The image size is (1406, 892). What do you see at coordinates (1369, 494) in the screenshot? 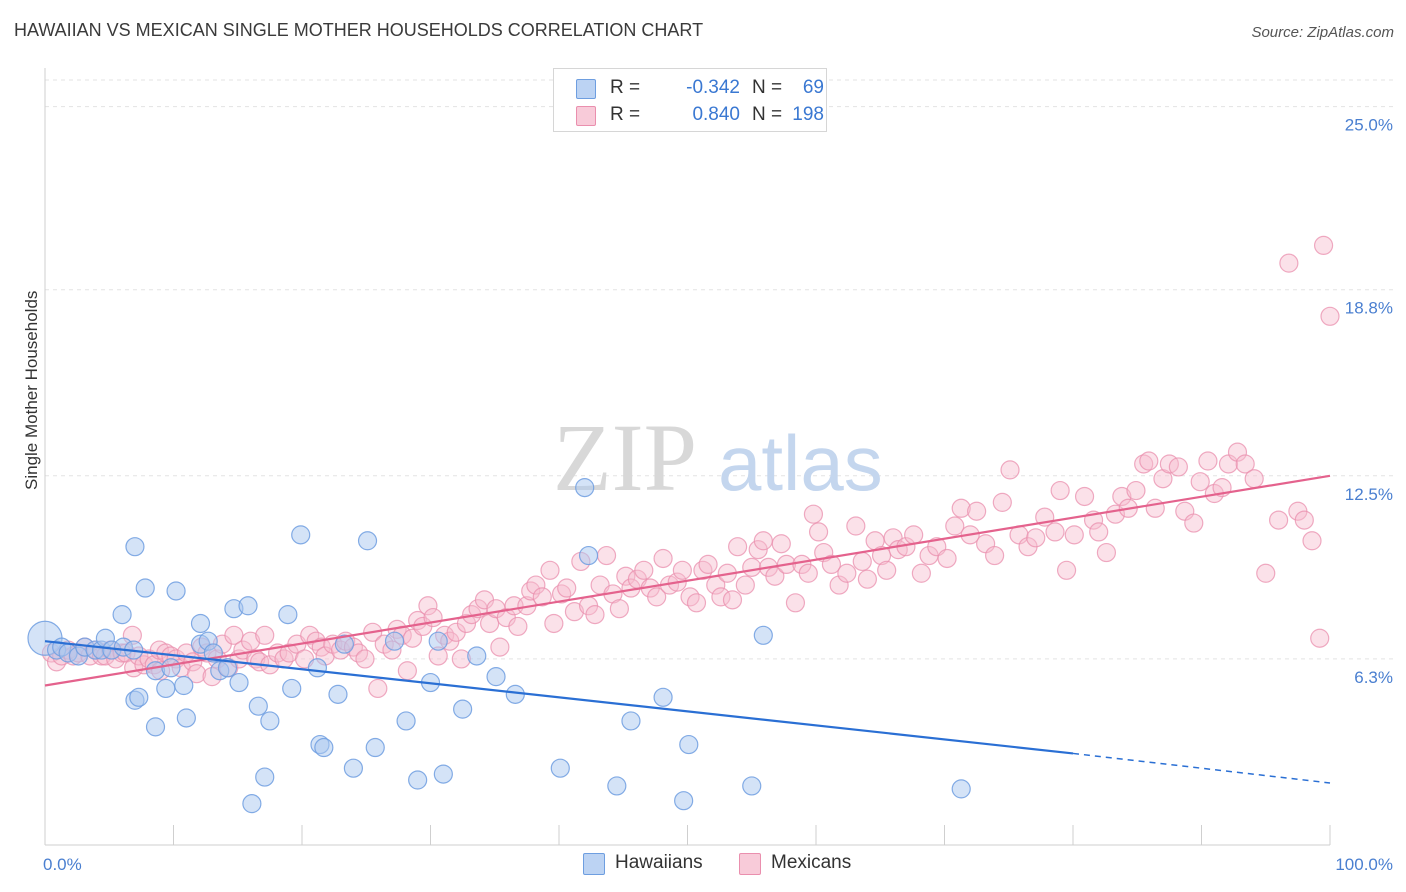
I see `y-tick-label: 12.5%` at bounding box center [1369, 494].